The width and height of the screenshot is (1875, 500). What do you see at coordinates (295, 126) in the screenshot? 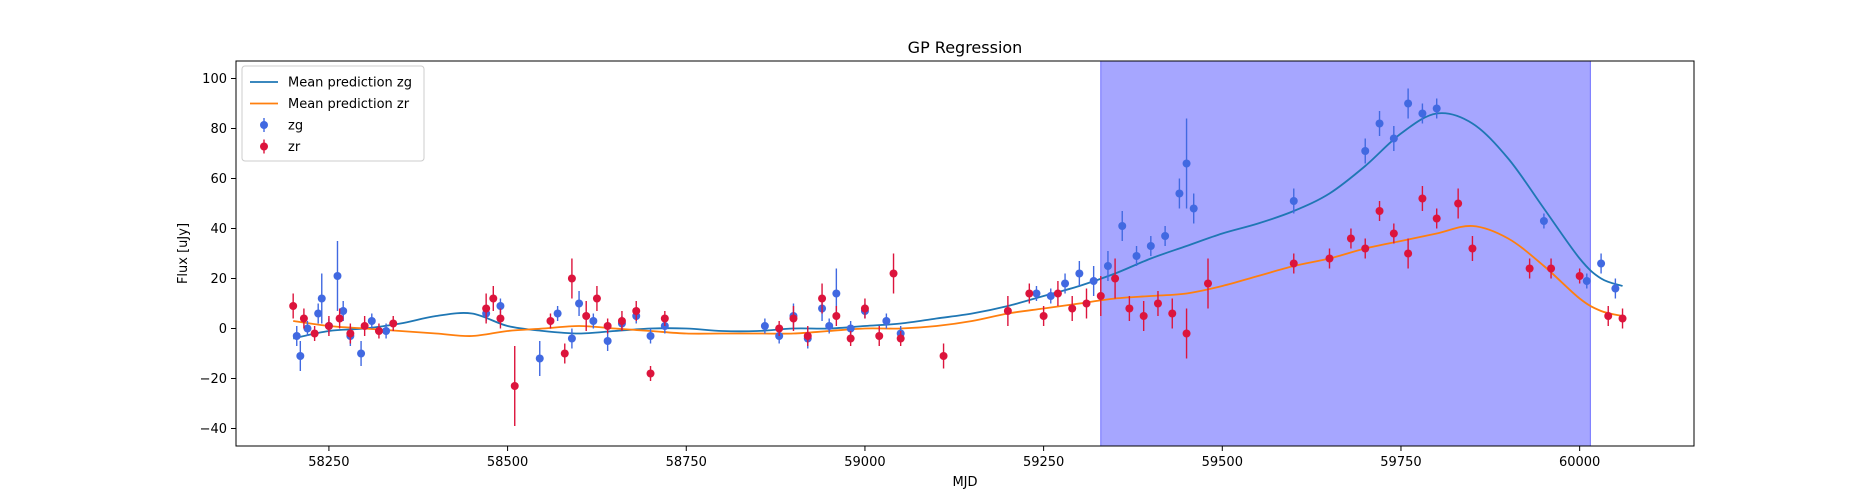
I see `legend-label: zg` at bounding box center [295, 126].